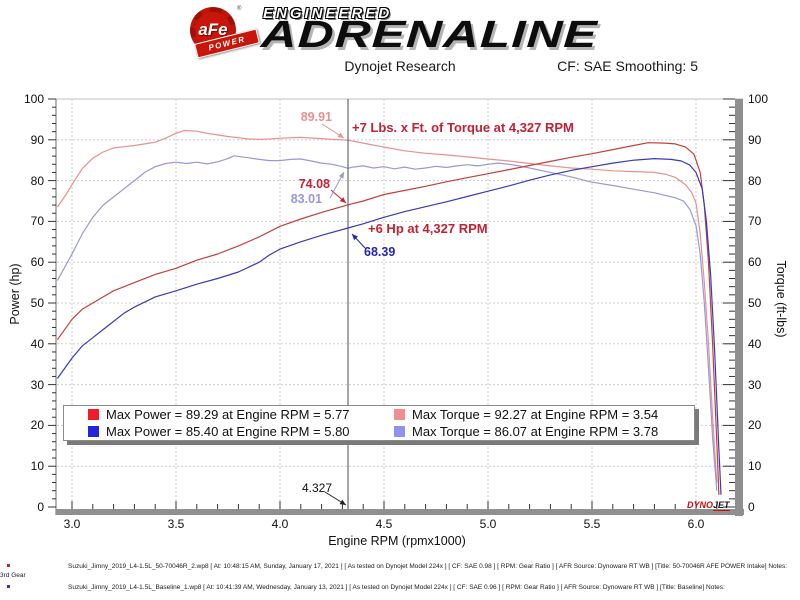  Describe the element at coordinates (316, 117) in the screenshot. I see `torque-gain-value-annotation: 89.91` at that location.